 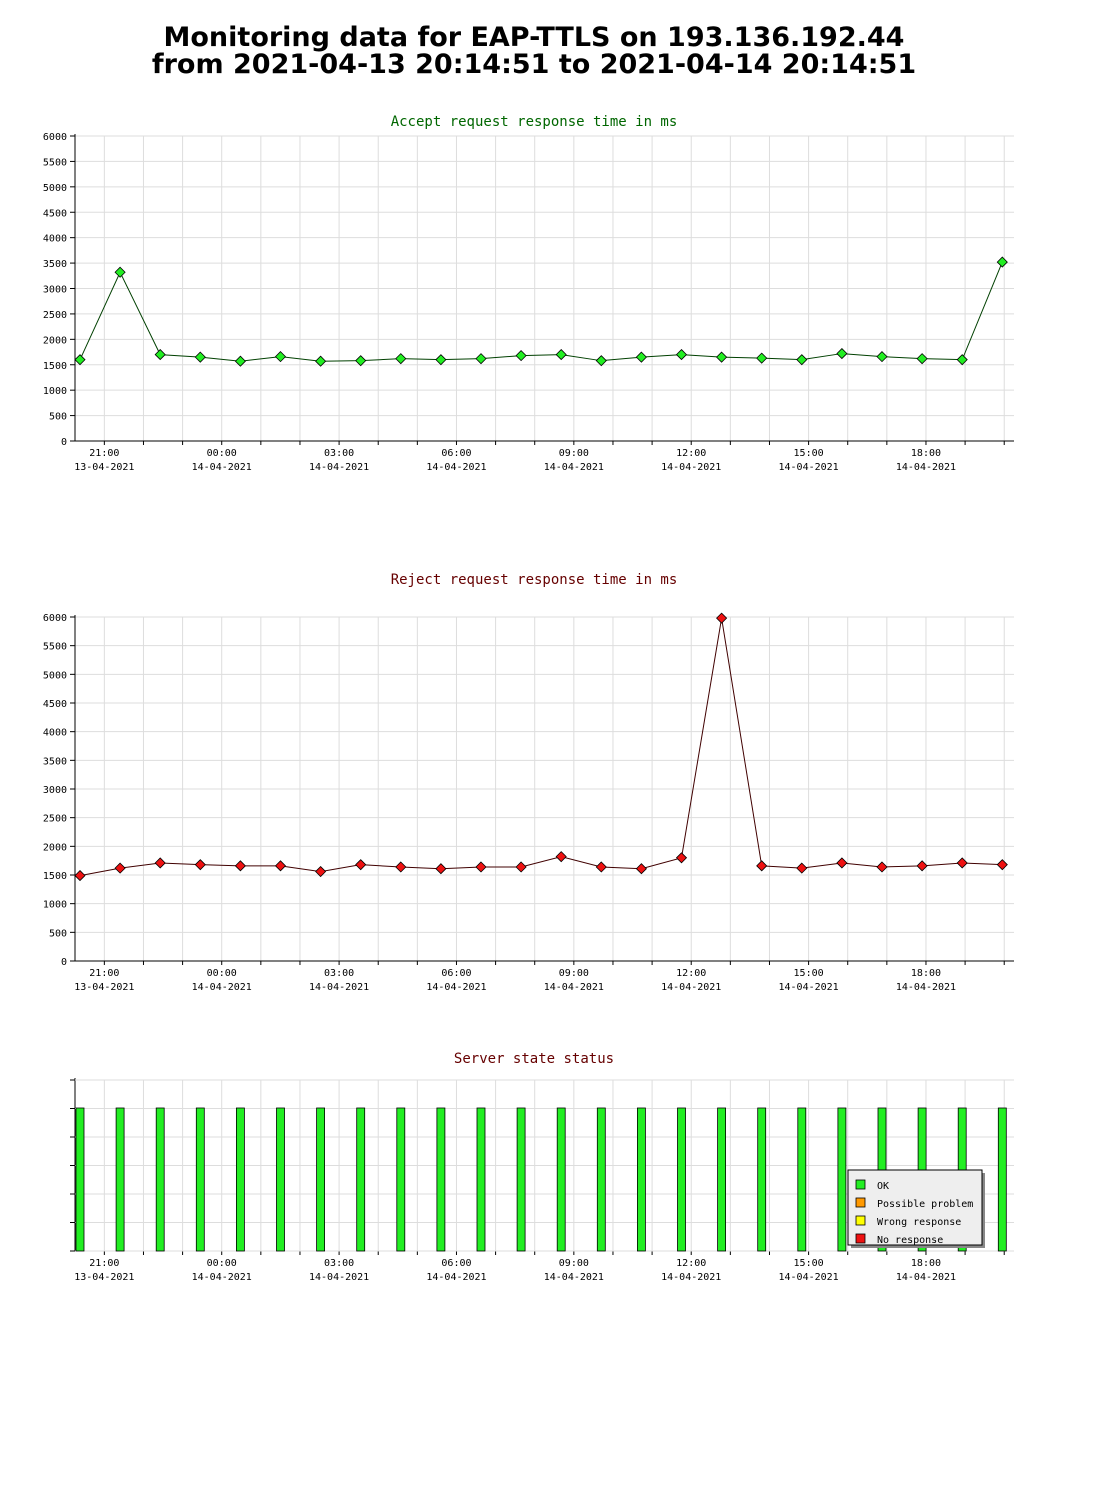 I want to click on y-tick-label: 4000, so click(x=55, y=239).